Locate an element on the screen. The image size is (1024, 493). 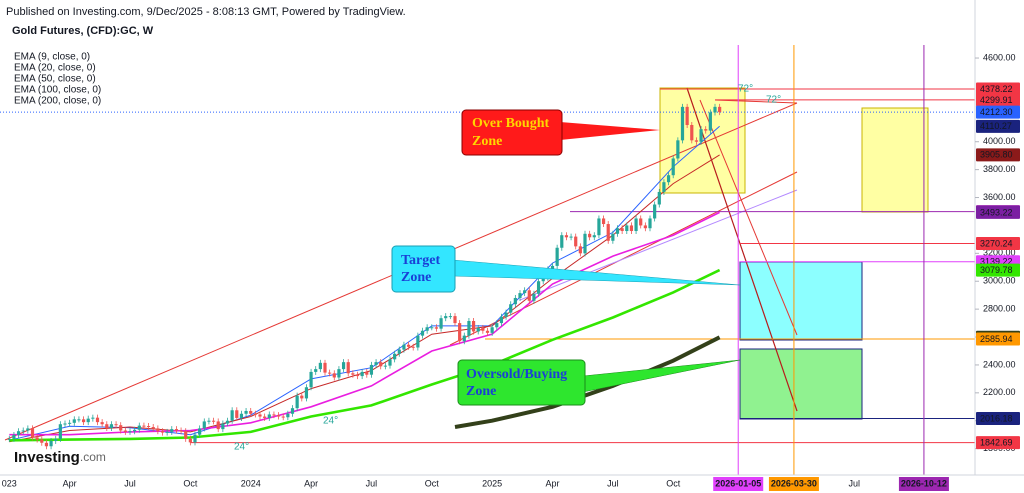
target-box is located at coordinates (801, 301).